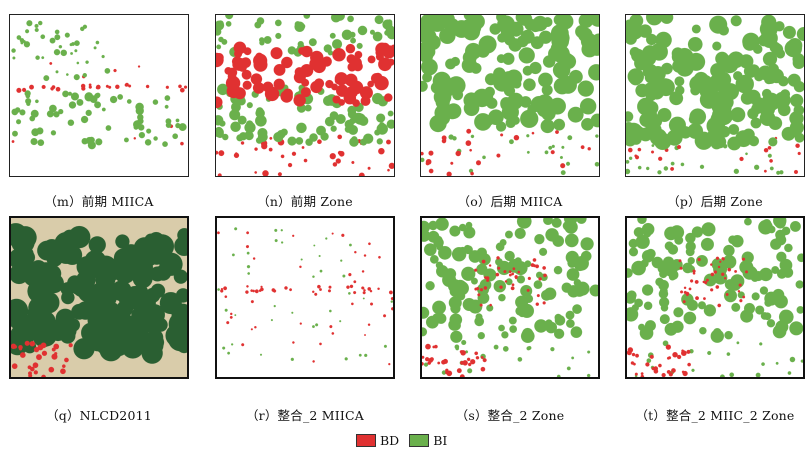 The width and height of the screenshot is (809, 454). Describe the element at coordinates (419, 440) in the screenshot. I see `legend-swatch-bi` at that location.